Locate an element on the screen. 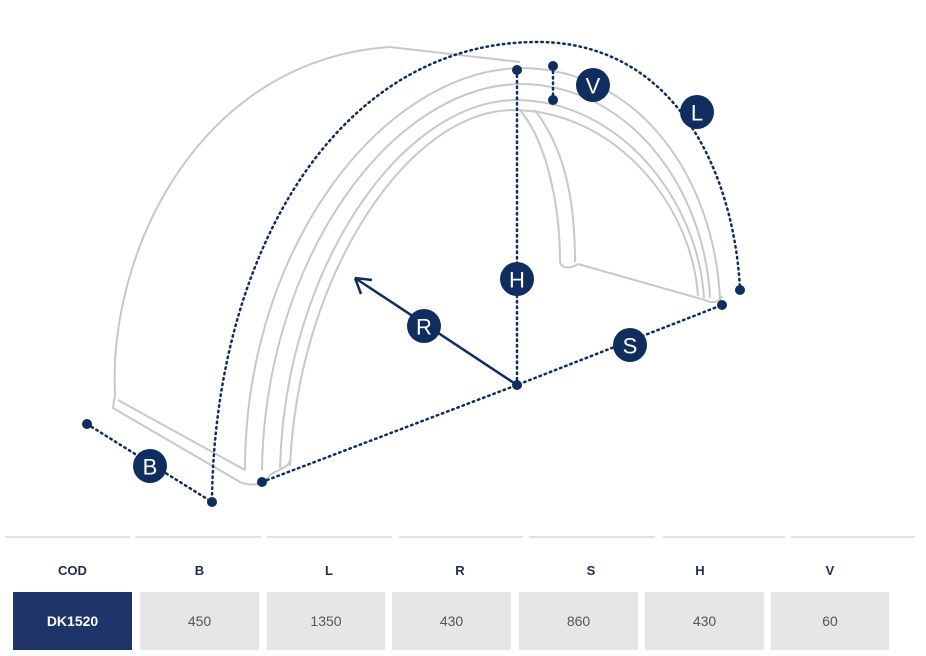 The image size is (926, 656). label-s: S is located at coordinates (630, 345).